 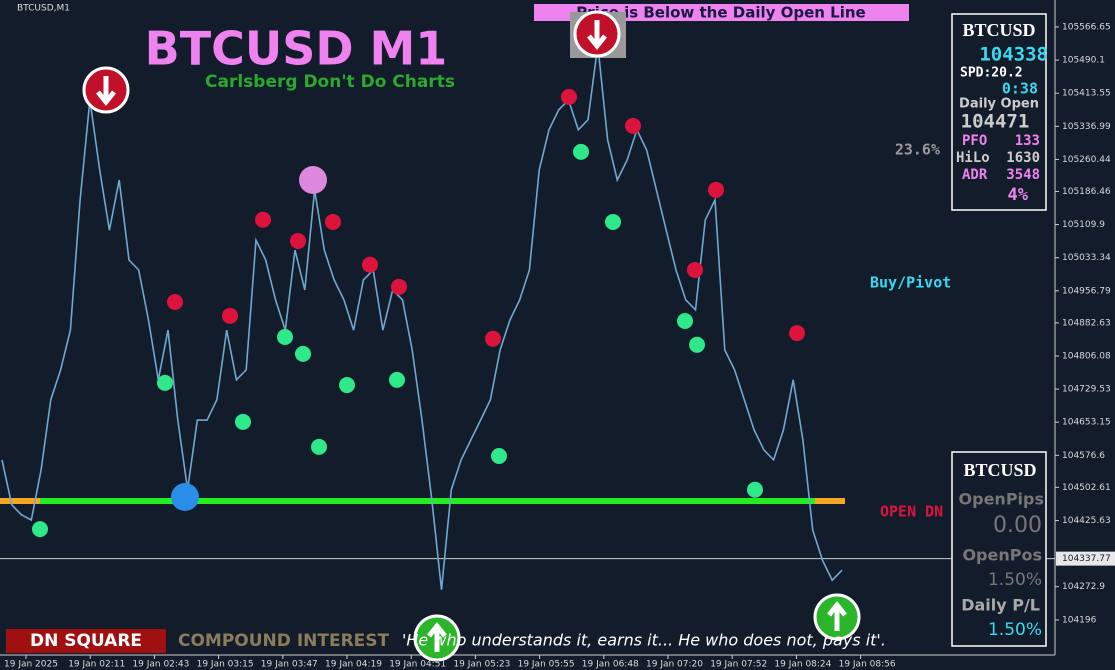 What do you see at coordinates (1086, 423) in the screenshot?
I see `y-tick-label: 104653.15` at bounding box center [1086, 423].